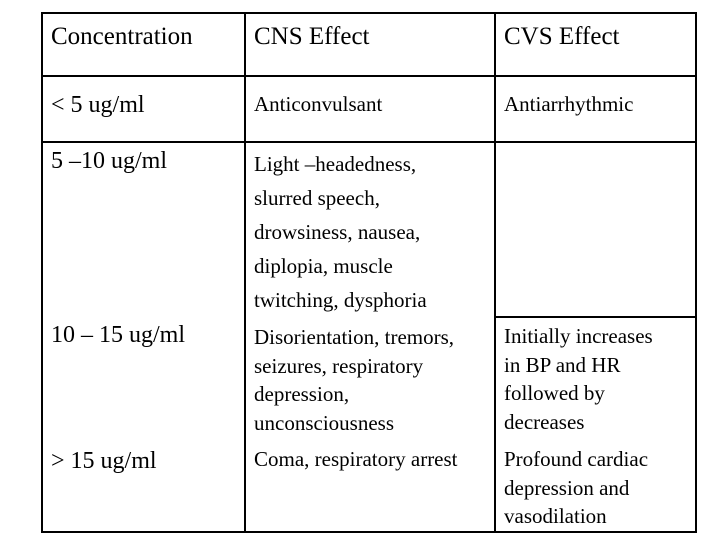  I want to click on concentration-cell: 10 – 15 ug/ml, so click(143, 380).